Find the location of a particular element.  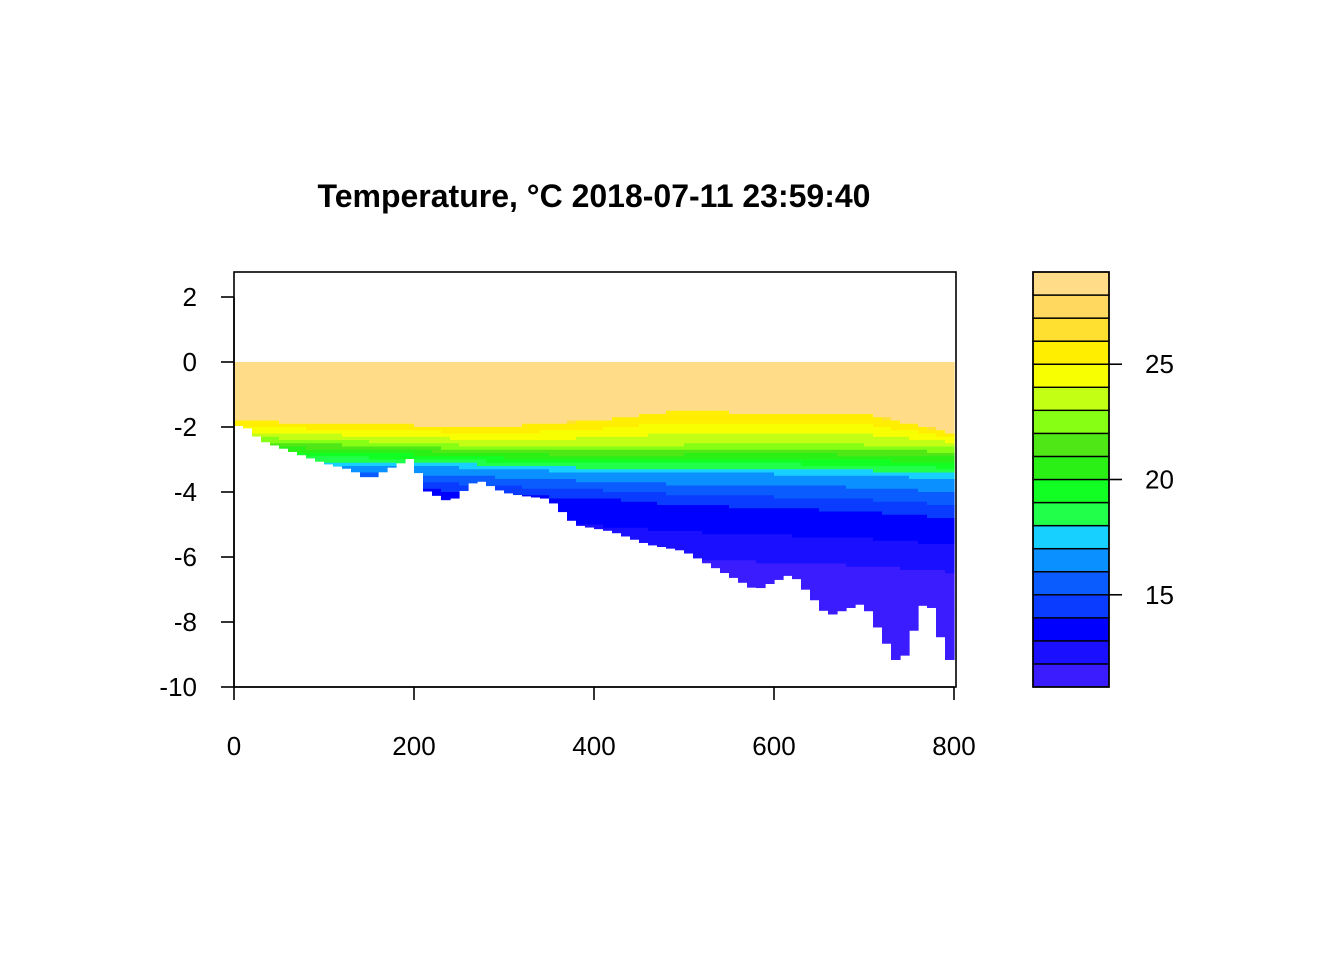

y-tick-label: 0 is located at coordinates (190, 362).